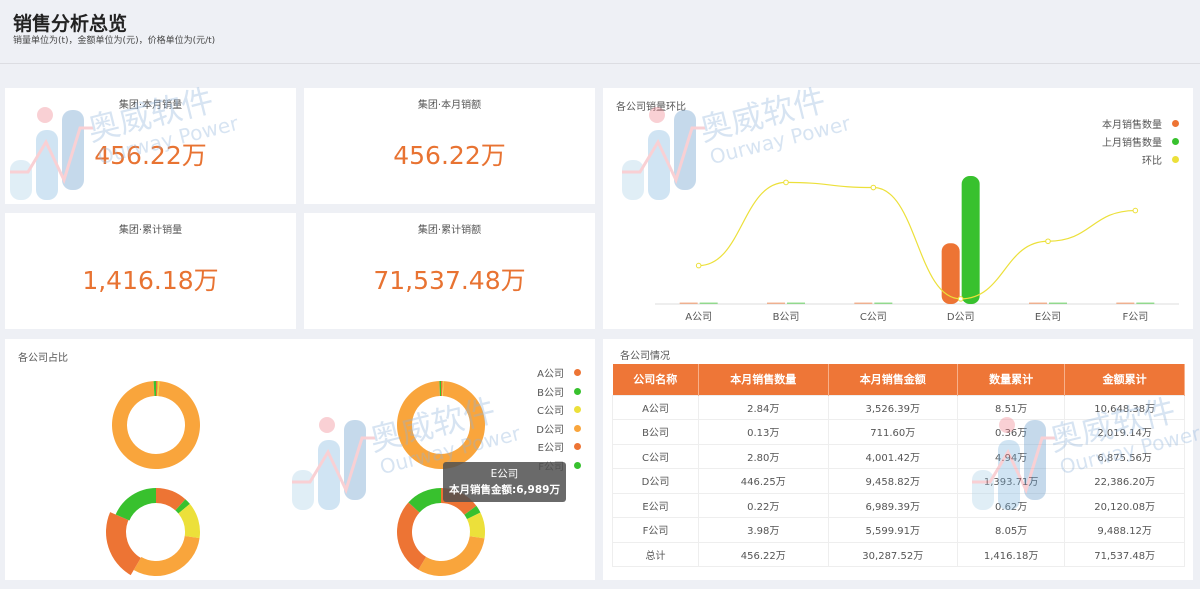  I want to click on kpi-value: 71,537.48万, so click(449, 280).